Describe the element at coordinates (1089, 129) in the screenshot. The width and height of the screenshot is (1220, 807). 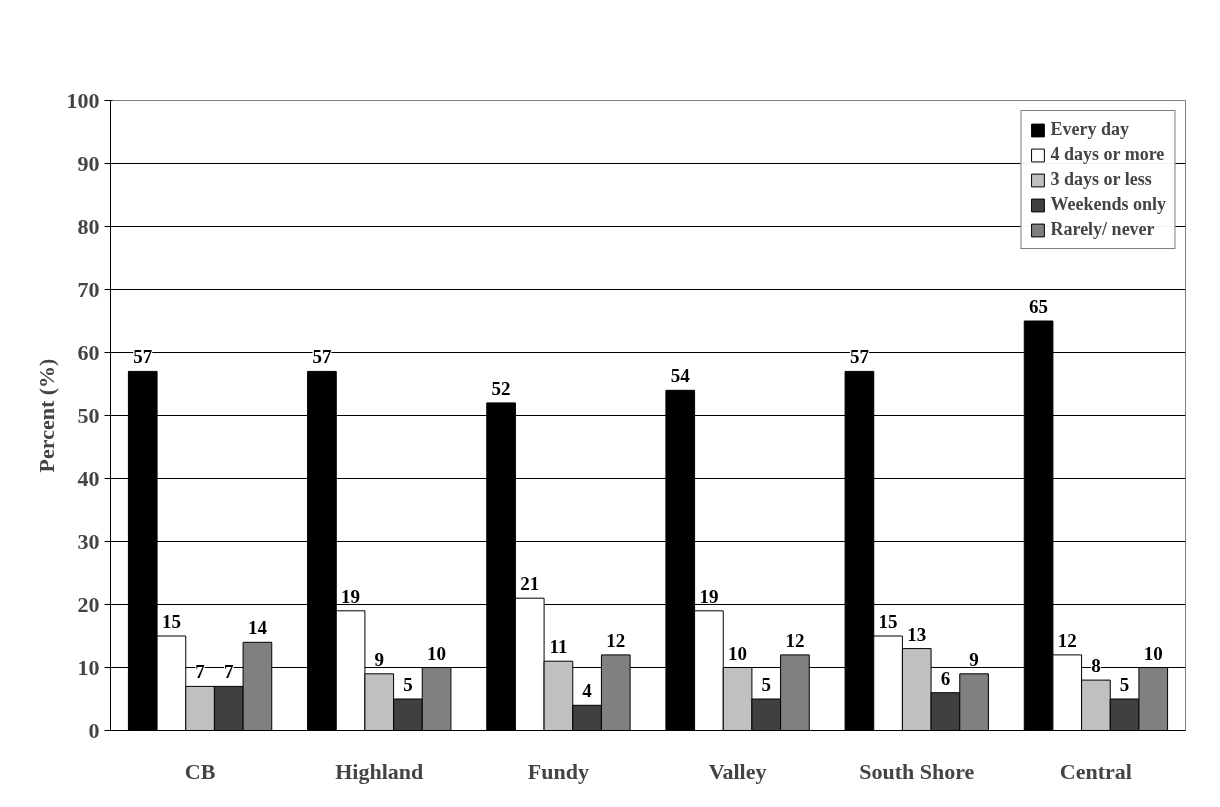
I see `legend-label: Every day` at that location.